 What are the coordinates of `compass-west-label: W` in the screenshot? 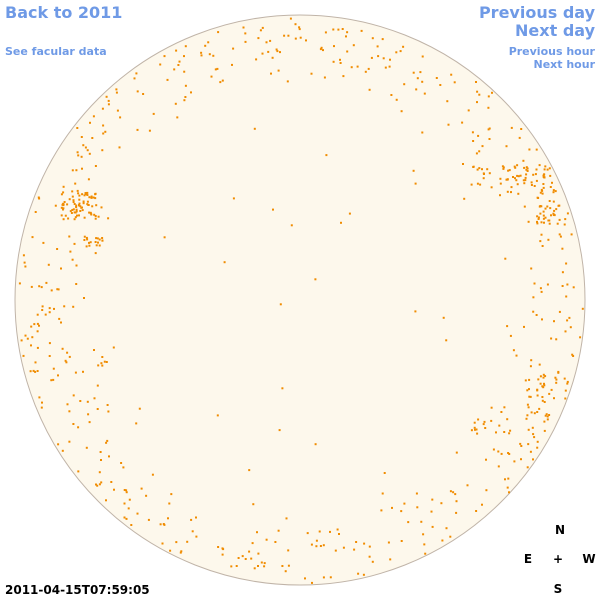 It's located at (589, 559).